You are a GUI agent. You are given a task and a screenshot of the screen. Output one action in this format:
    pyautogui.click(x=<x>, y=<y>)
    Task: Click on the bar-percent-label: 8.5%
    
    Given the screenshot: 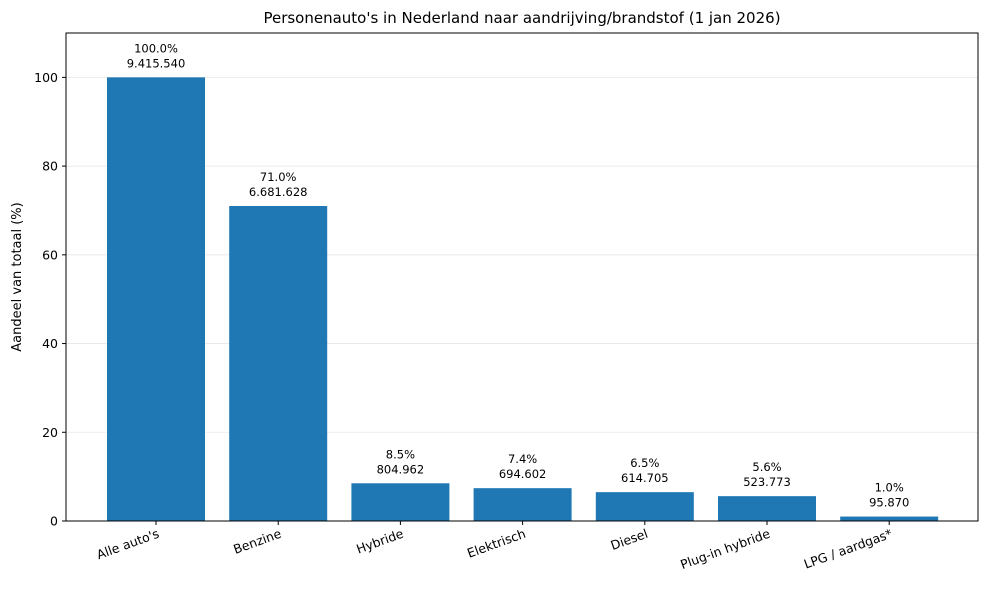 What is the action you would take?
    pyautogui.click(x=400, y=454)
    